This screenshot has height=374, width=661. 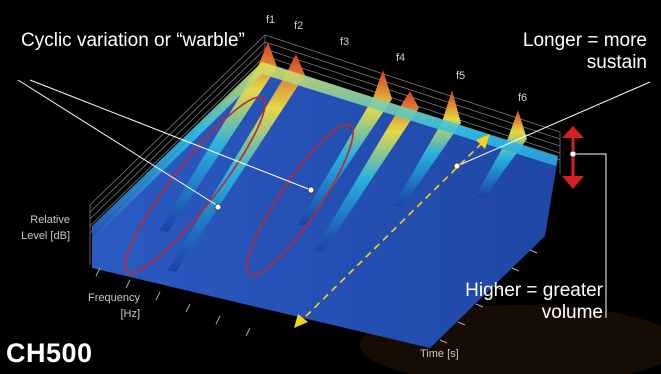 What do you see at coordinates (114, 306) in the screenshot?
I see `y-axis-label: Frequency [Hz]` at bounding box center [114, 306].